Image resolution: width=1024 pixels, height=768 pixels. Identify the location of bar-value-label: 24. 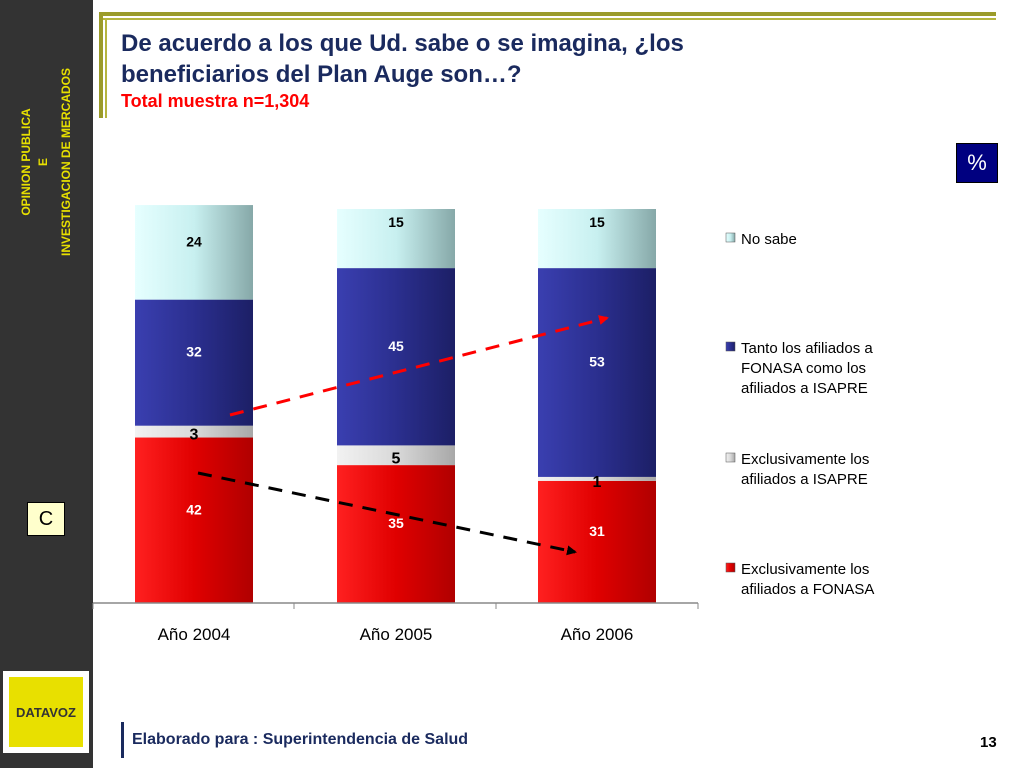
(194, 241).